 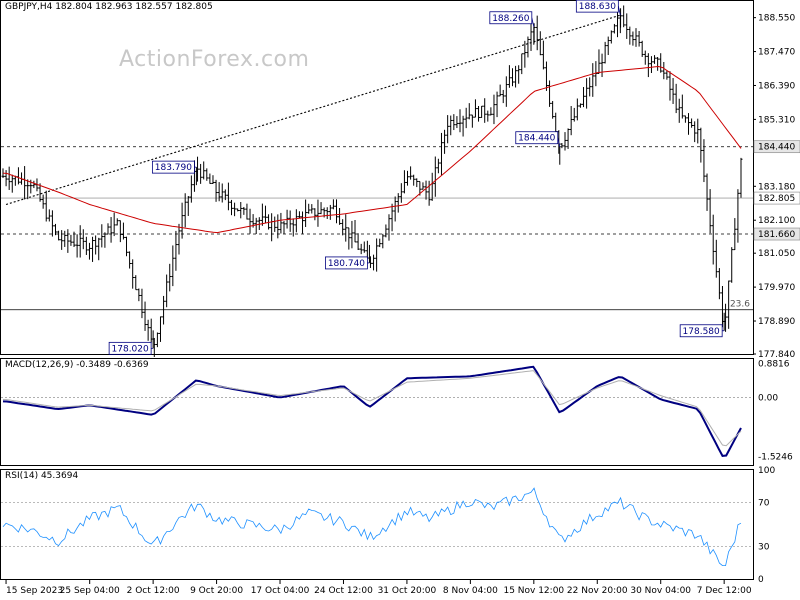 I want to click on x-tick-label-2: 2 Oct 12:00, so click(x=153, y=591).